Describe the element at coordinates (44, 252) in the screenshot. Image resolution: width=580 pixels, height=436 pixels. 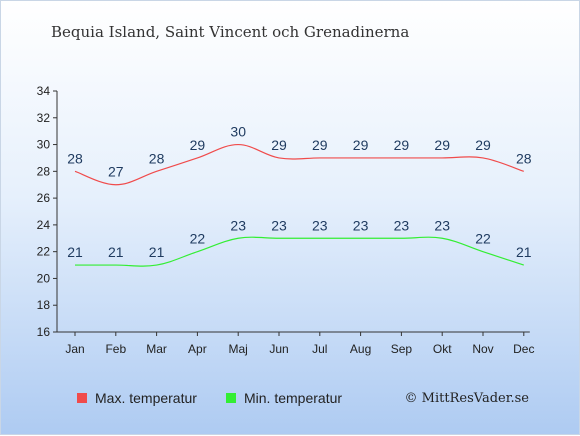
I see `y-tick-label: 22` at that location.